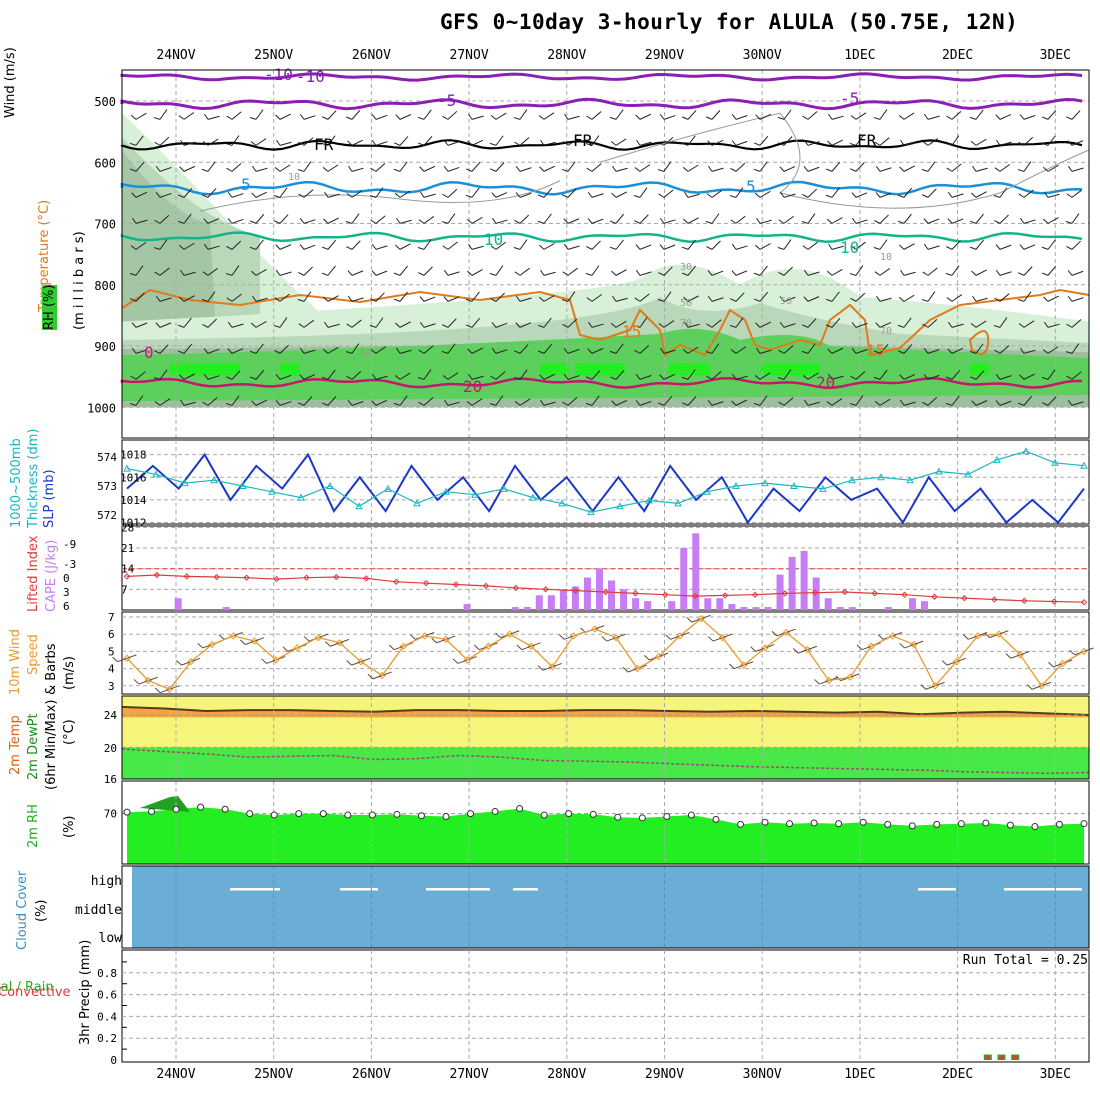 The image size is (1100, 1100). What do you see at coordinates (111, 686) in the screenshot?
I see `wind10-tick: 3` at bounding box center [111, 686].